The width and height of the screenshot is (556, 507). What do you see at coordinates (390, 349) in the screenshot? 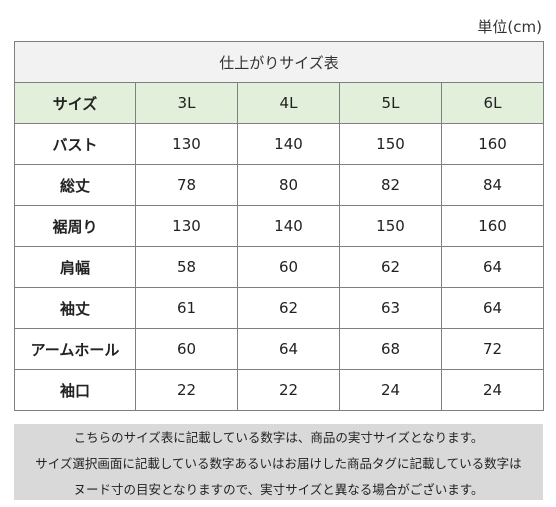
I see `table-cell: 68` at bounding box center [390, 349].